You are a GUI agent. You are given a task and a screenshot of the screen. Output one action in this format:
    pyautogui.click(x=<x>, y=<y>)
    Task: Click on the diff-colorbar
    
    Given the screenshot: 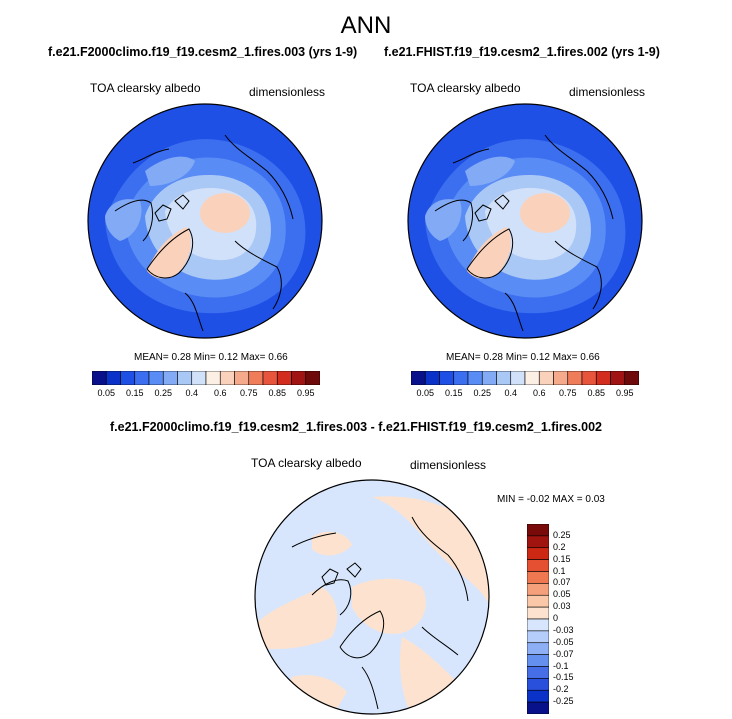 What is the action you would take?
    pyautogui.click(x=538, y=619)
    